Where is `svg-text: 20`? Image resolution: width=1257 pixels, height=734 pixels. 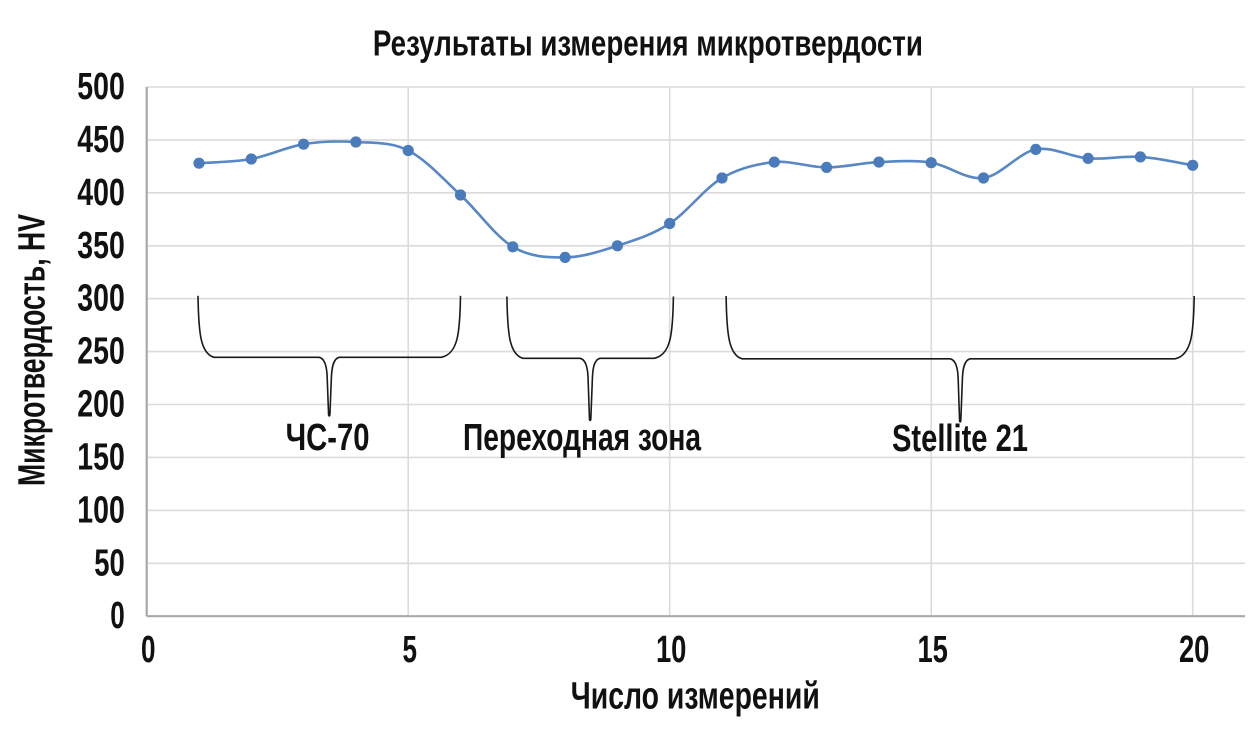 svg-text: 20 is located at coordinates (1194, 650).